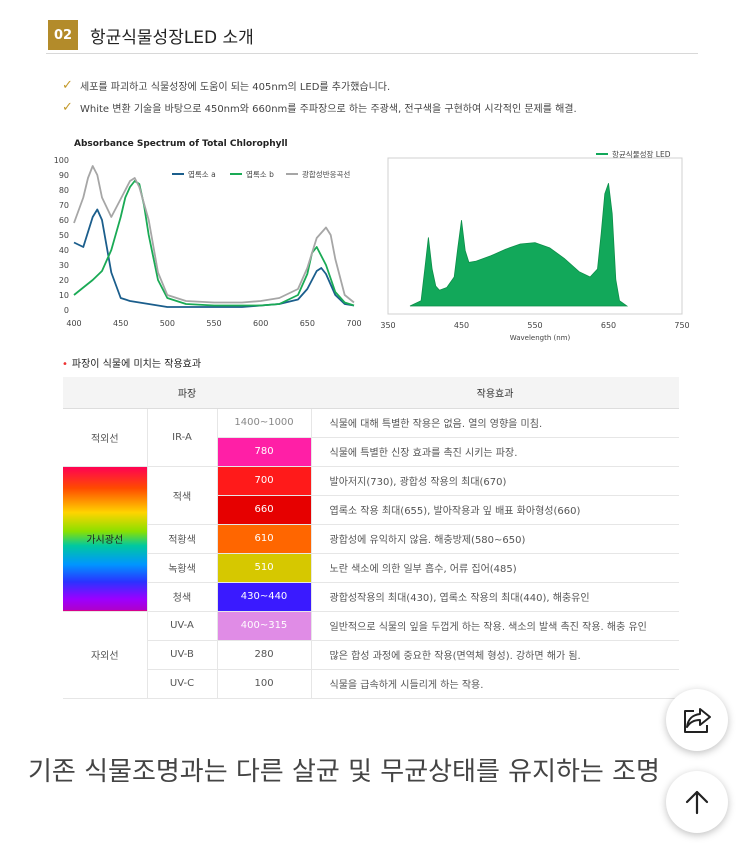  Describe the element at coordinates (495, 510) in the screenshot. I see `effect-cell: 엽록소 작용 최대(655), 발아작용과 잎 배표 화아형성(660)` at that location.